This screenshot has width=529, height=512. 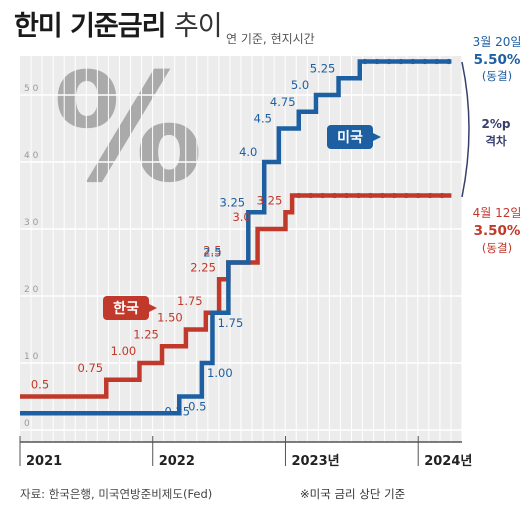 I want to click on source-note: 자료: 한국은행, 미국연방준비제도(Fed), so click(x=116, y=494).